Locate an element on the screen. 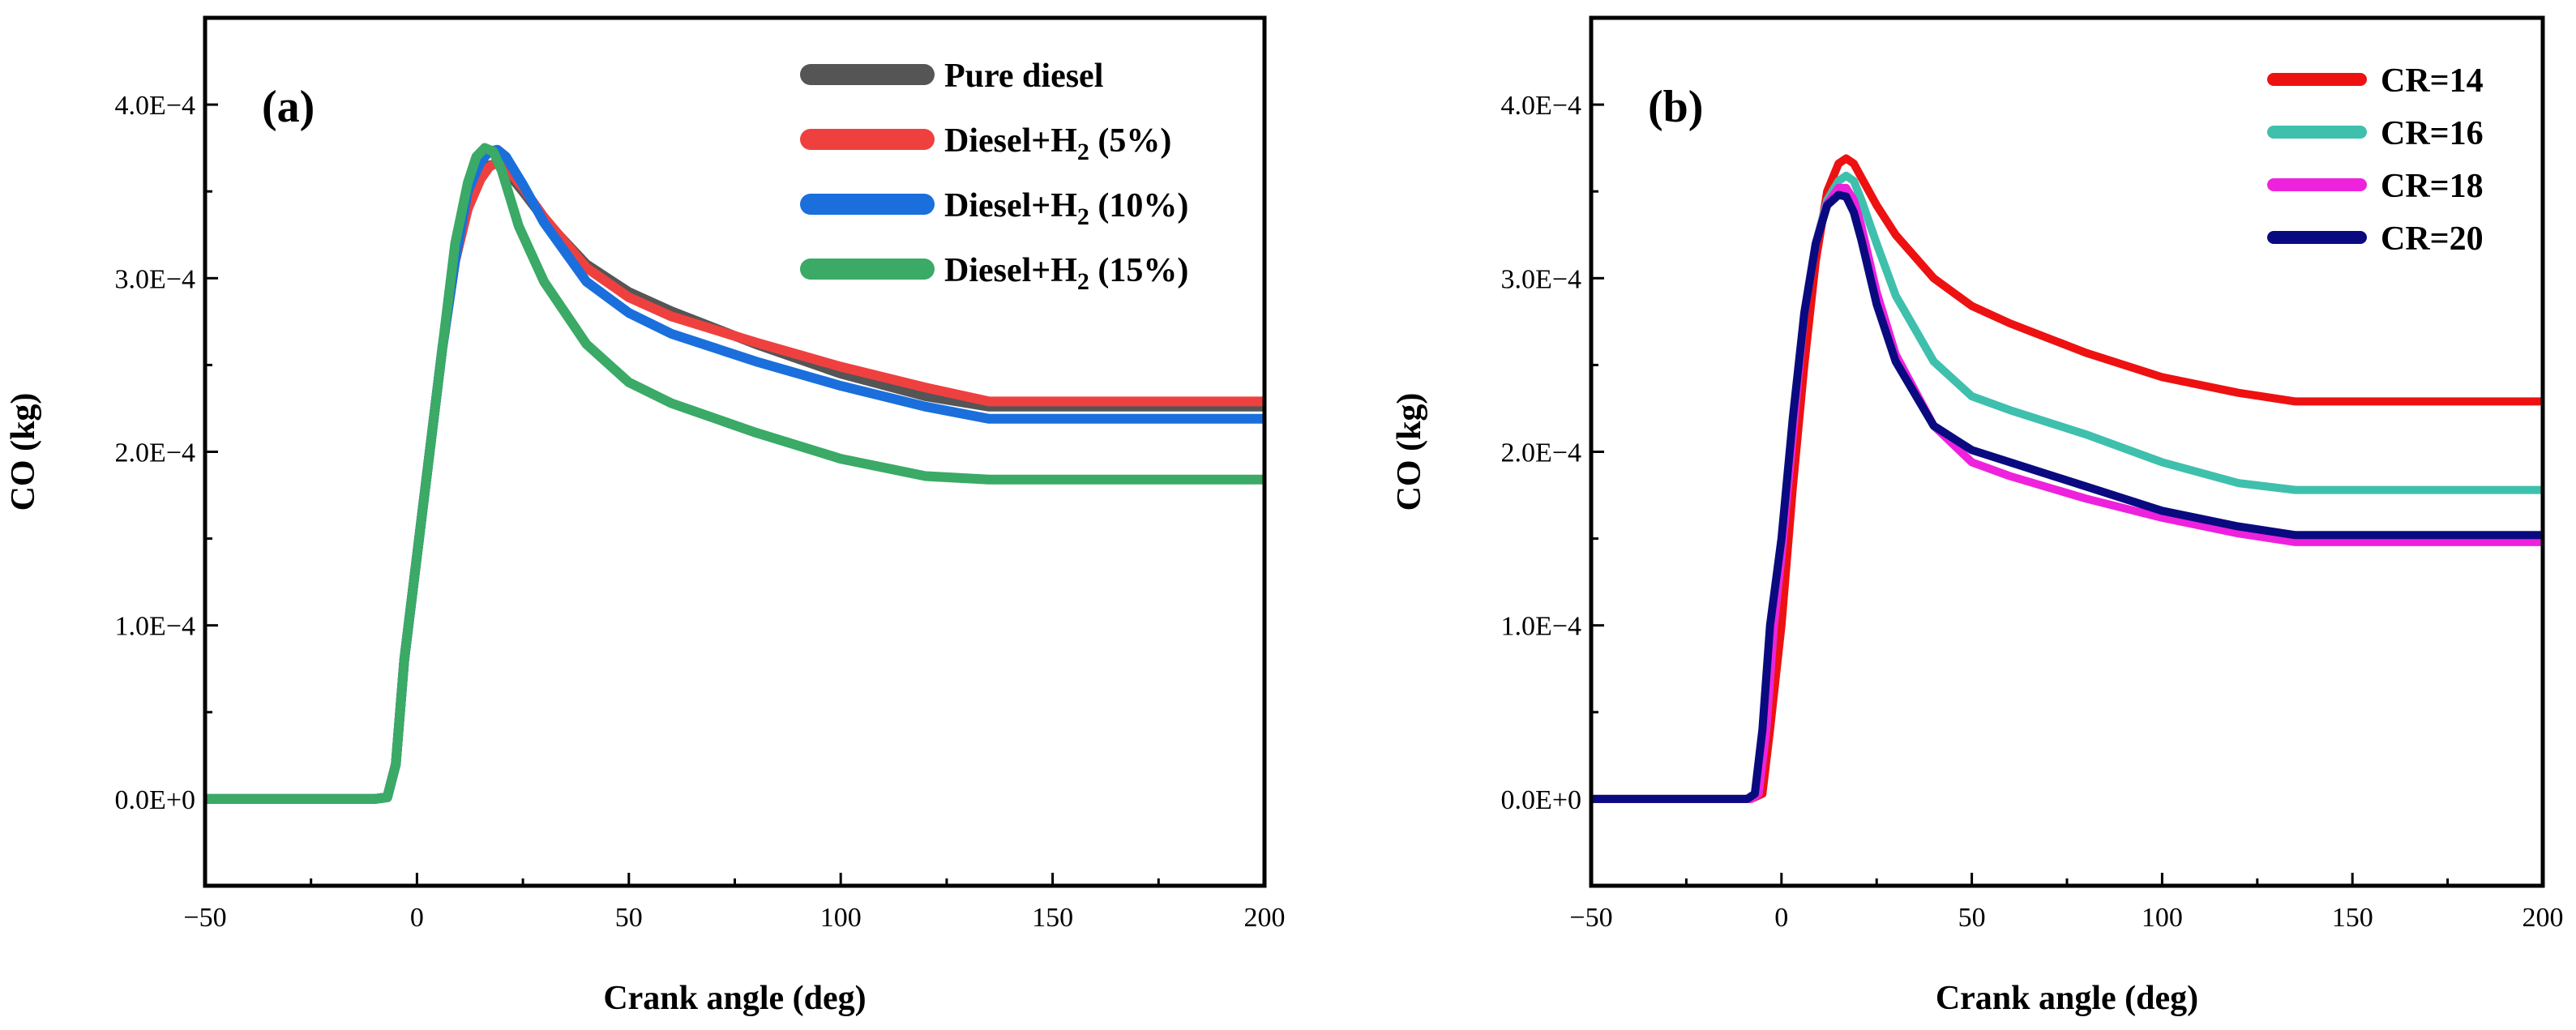 This screenshot has height=1030, width=2576. legend-label: Diesel+H2 (5%) is located at coordinates (1057, 143).